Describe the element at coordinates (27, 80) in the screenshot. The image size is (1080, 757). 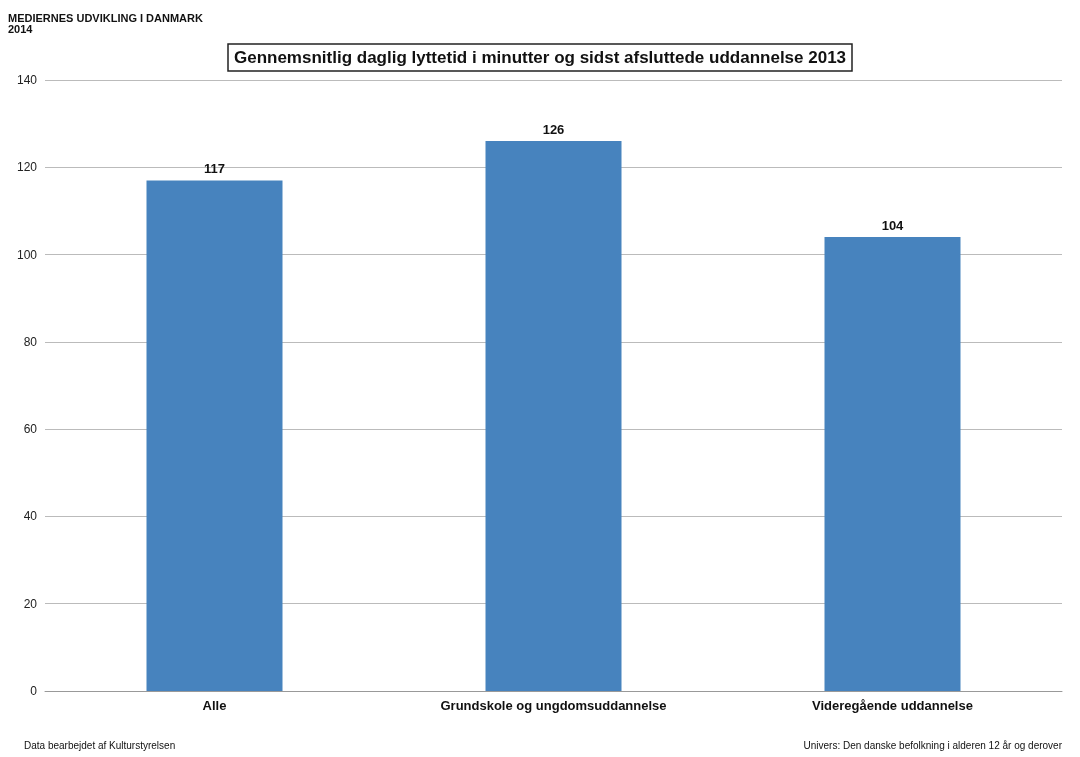
I see `y-tick-label: 140` at that location.